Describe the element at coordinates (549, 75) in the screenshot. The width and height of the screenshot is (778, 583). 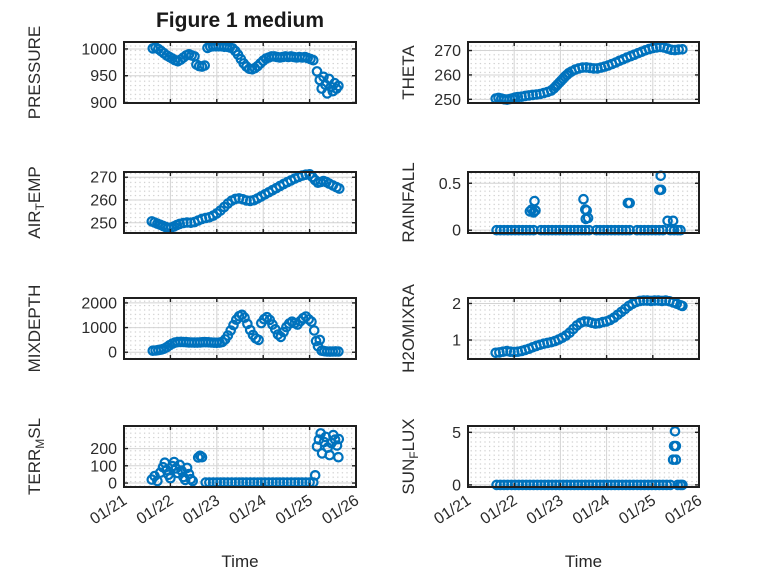
I see `subplot-theta: 250 260 270 THETA` at that location.